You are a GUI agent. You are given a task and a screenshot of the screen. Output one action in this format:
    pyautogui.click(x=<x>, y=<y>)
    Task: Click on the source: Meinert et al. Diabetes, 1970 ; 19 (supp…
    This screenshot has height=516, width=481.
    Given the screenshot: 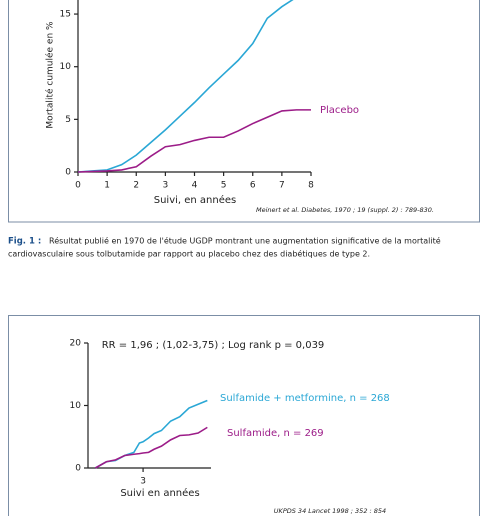 What is the action you would take?
    pyautogui.click(x=345, y=210)
    